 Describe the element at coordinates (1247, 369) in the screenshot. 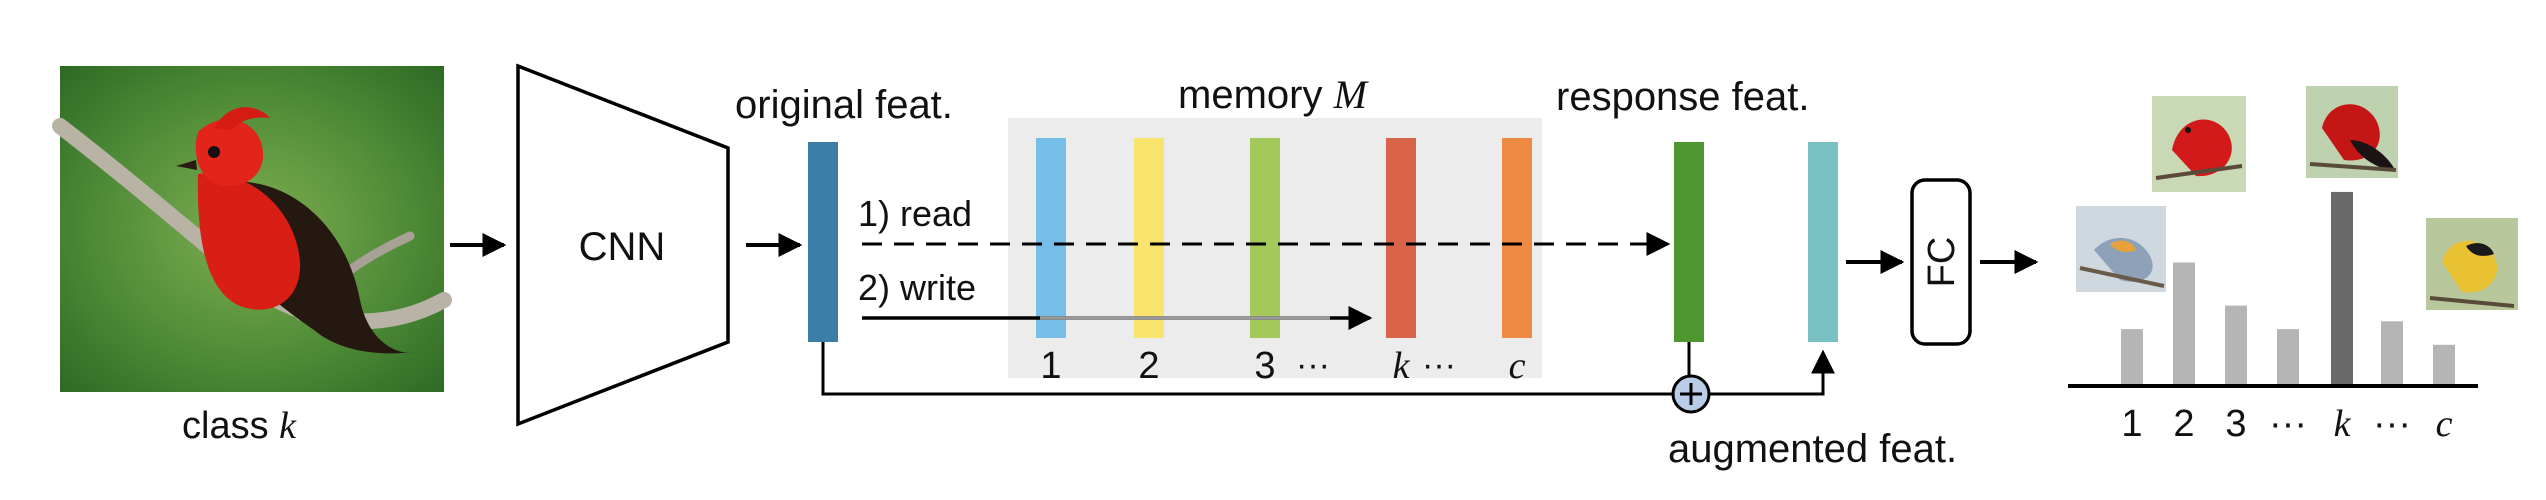

I see `skip-connection` at that location.